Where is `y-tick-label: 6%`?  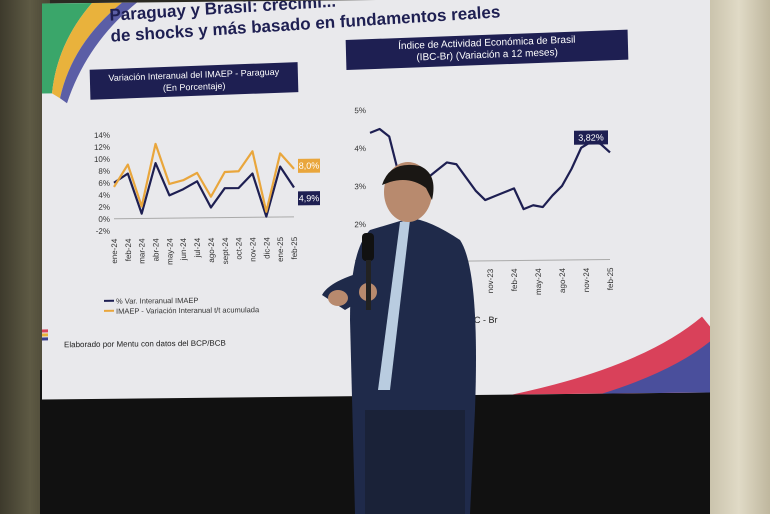 y-tick-label: 6% is located at coordinates (104, 183).